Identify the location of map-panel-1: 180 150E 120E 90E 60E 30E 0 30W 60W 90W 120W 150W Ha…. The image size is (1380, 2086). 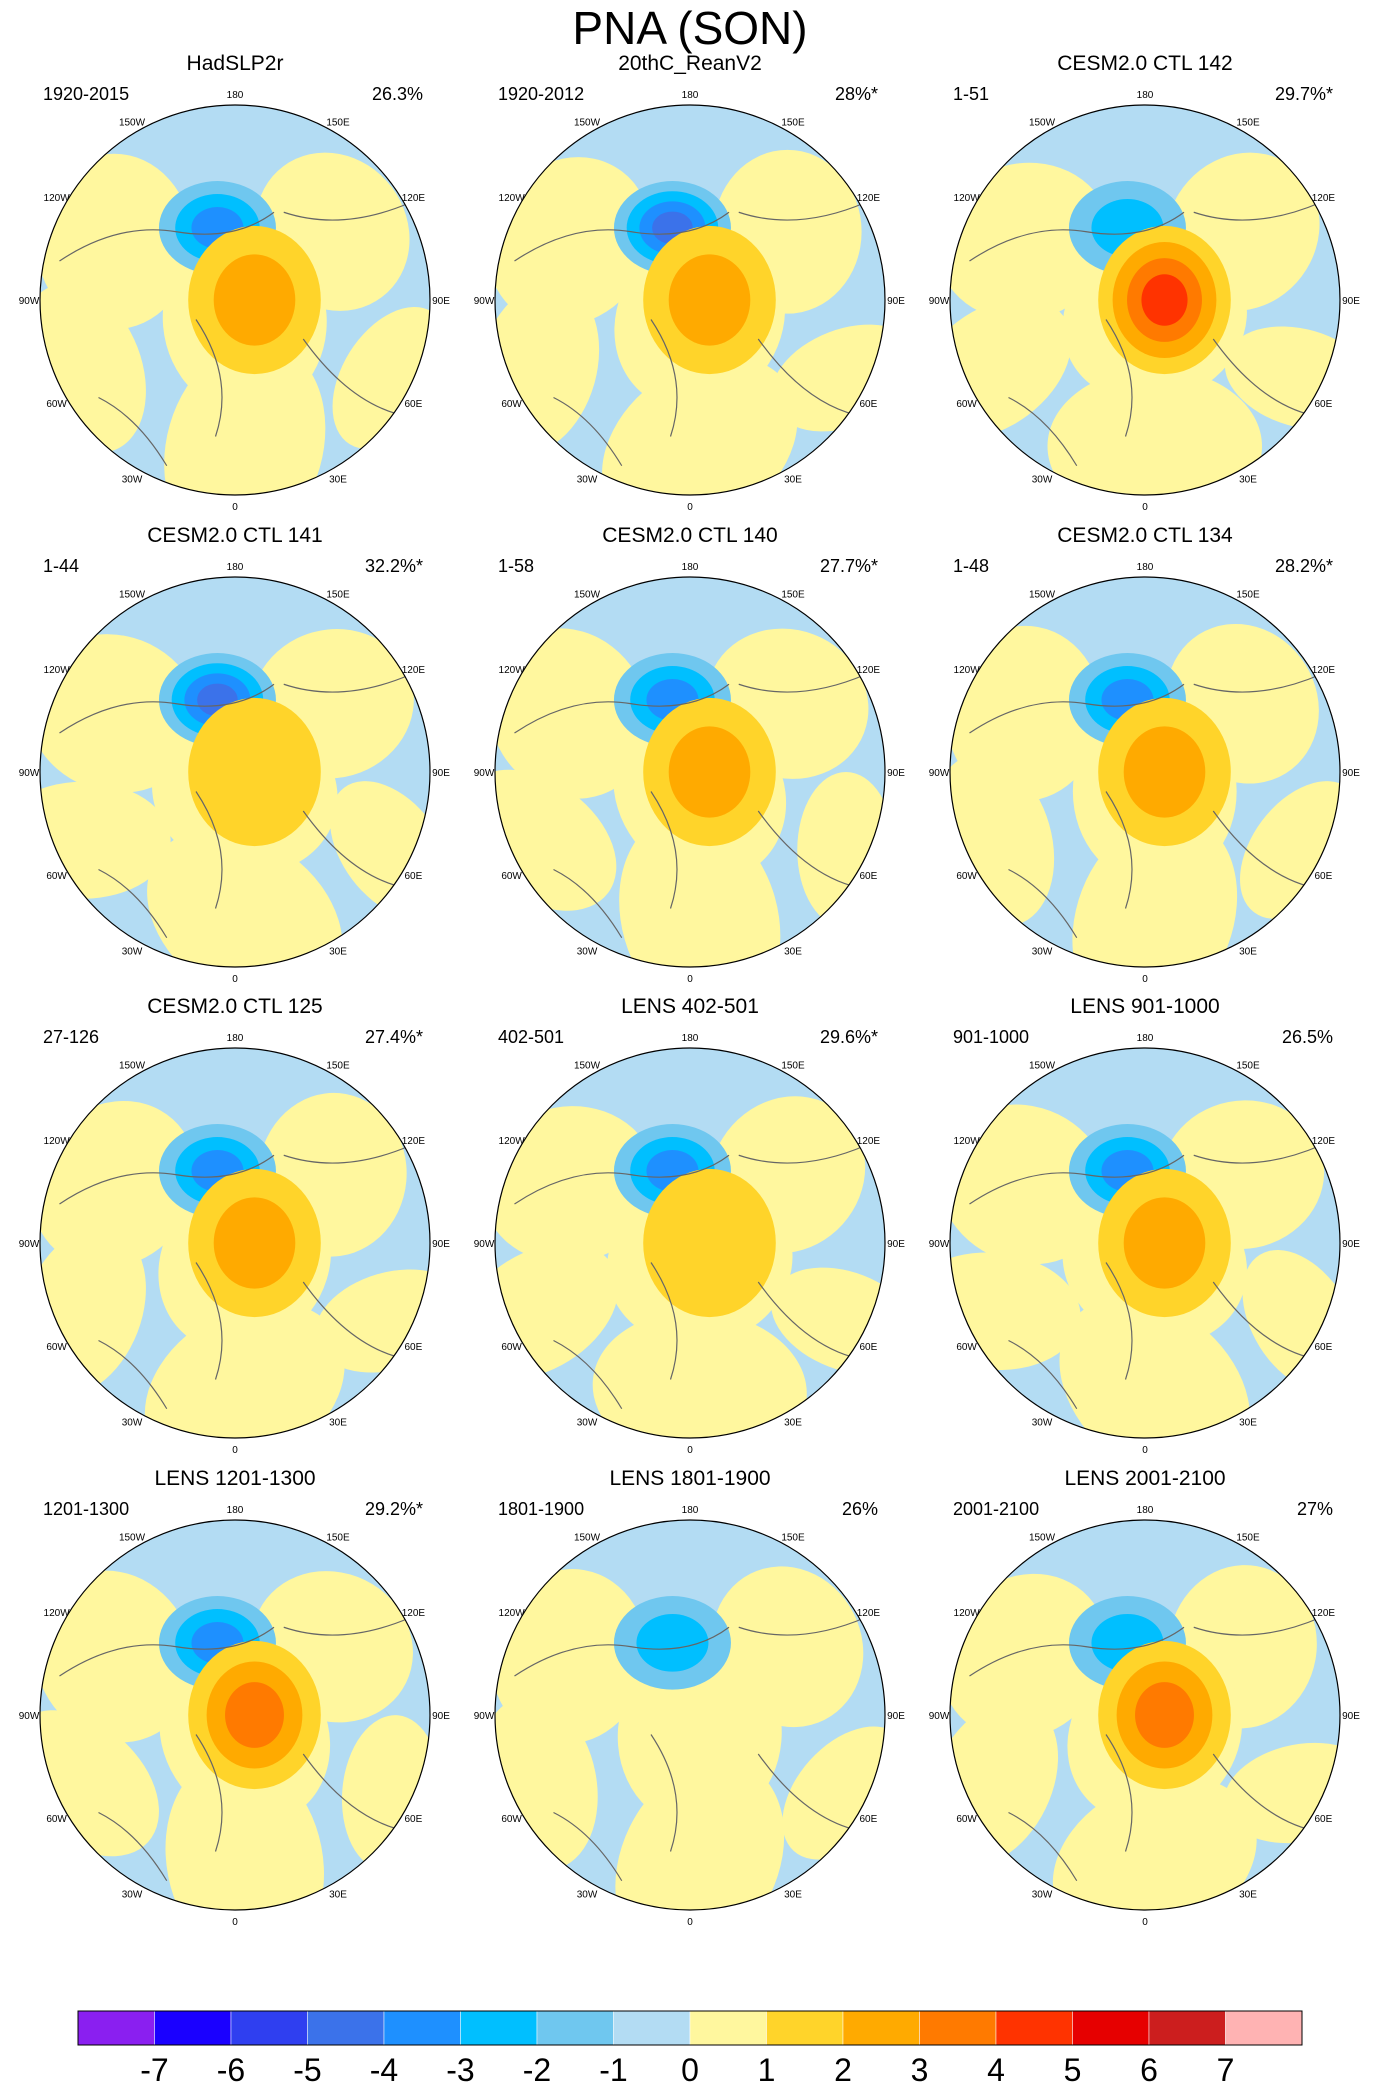
(235, 282).